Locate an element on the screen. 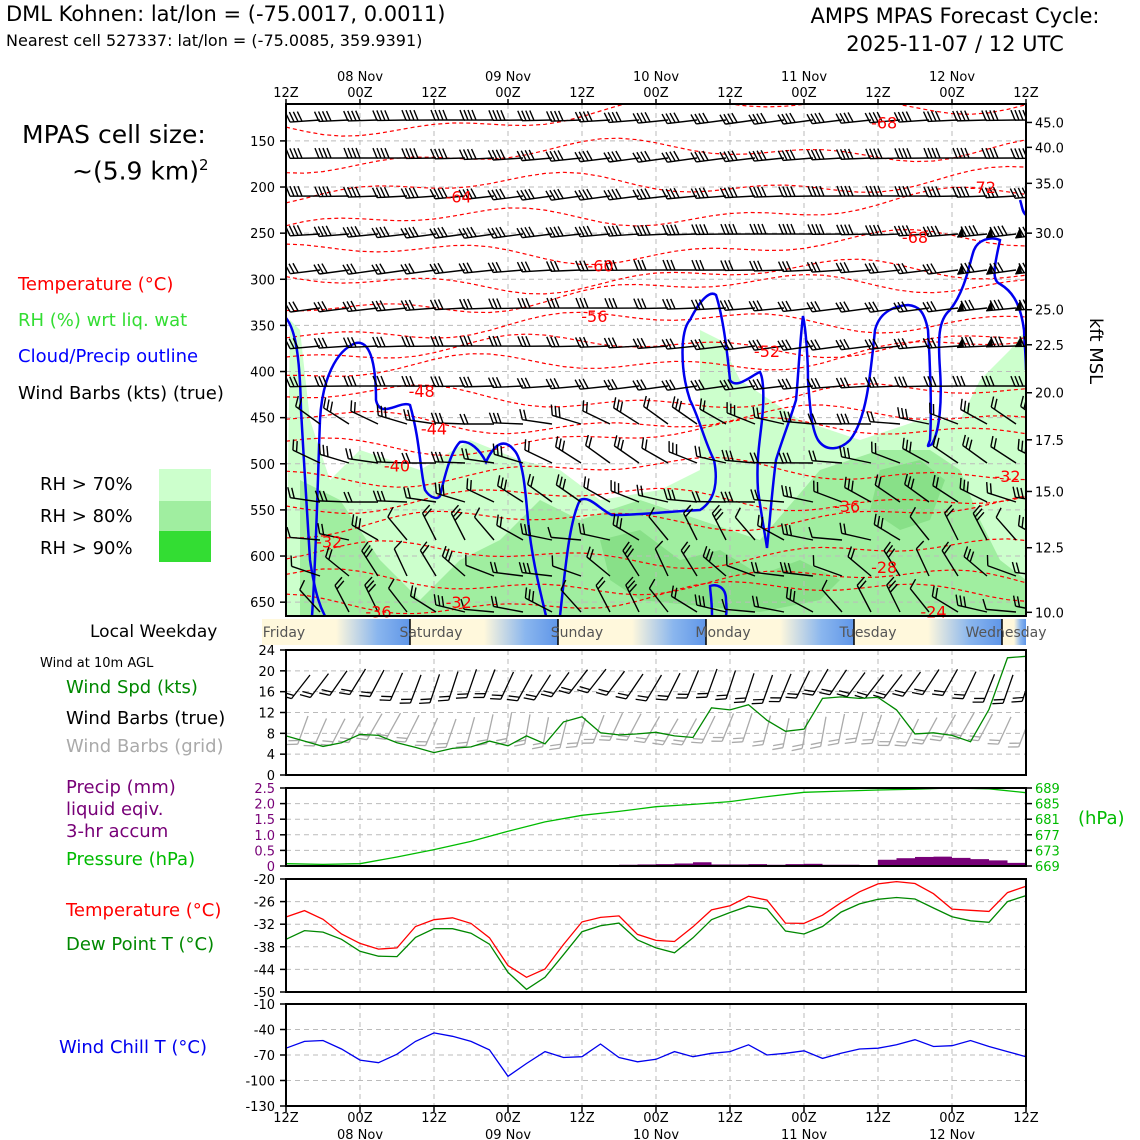  cell-size-label: MPAS cell size: is located at coordinates (114, 134).